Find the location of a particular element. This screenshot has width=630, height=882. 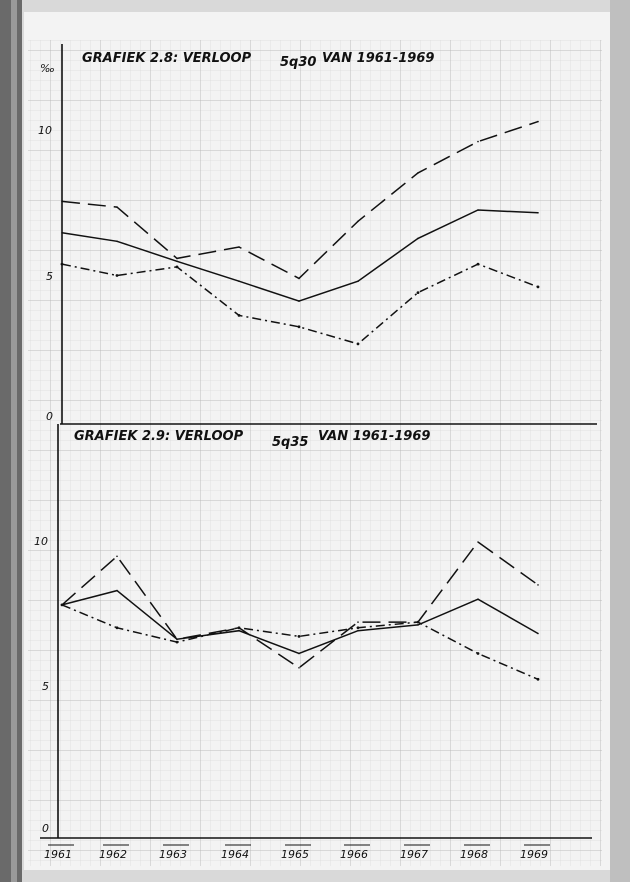

chart2-ytick-0: 0 is located at coordinates (45, 828).